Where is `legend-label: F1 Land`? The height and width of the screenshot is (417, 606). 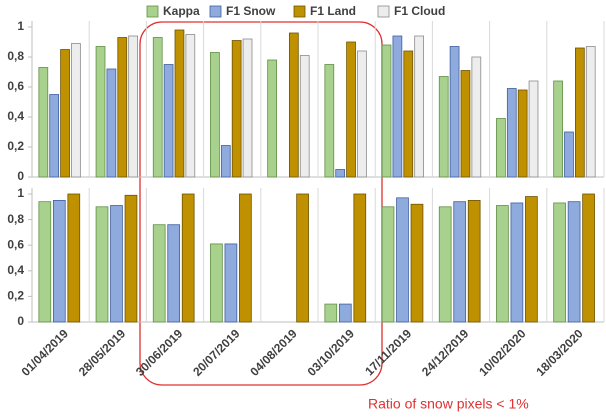 legend-label: F1 Land is located at coordinates (333, 11).